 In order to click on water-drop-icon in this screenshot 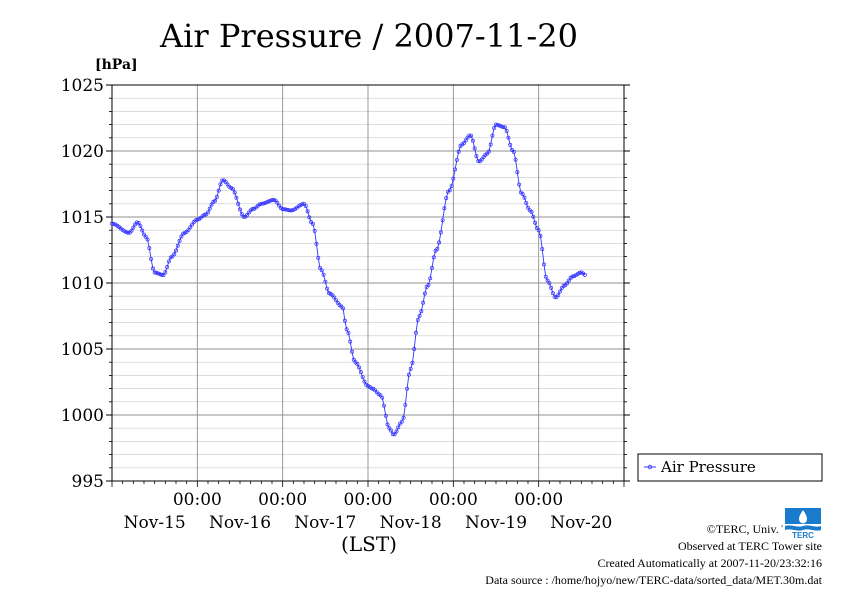, I will do `click(803, 517)`.